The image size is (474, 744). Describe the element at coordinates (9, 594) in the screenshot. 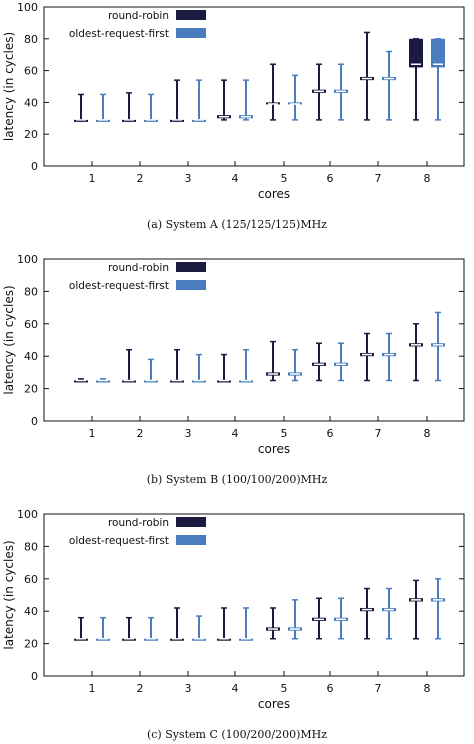

I see `y-axis-label: latency (in cycles)` at that location.